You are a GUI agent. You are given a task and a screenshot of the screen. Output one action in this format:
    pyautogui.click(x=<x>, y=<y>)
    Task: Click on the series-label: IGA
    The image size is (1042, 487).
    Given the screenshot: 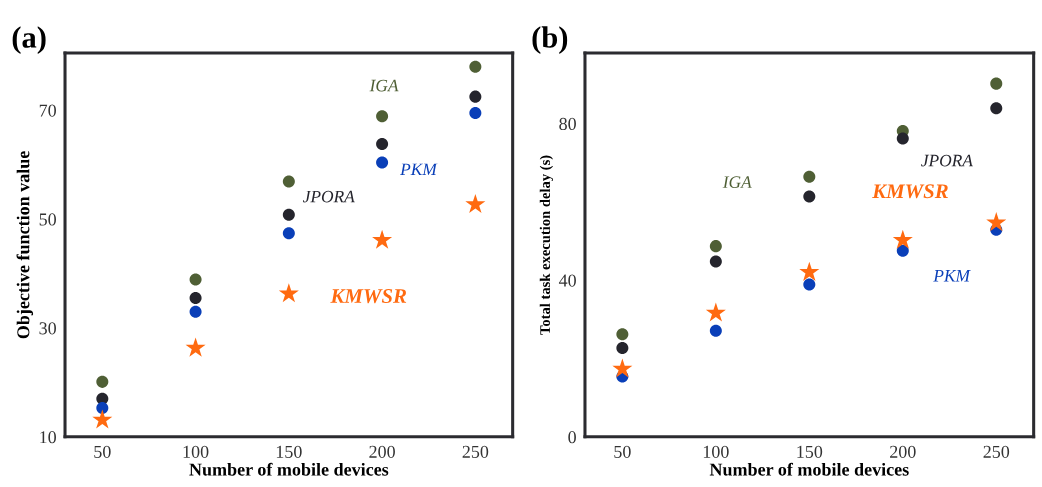 What is the action you would take?
    pyautogui.click(x=384, y=85)
    